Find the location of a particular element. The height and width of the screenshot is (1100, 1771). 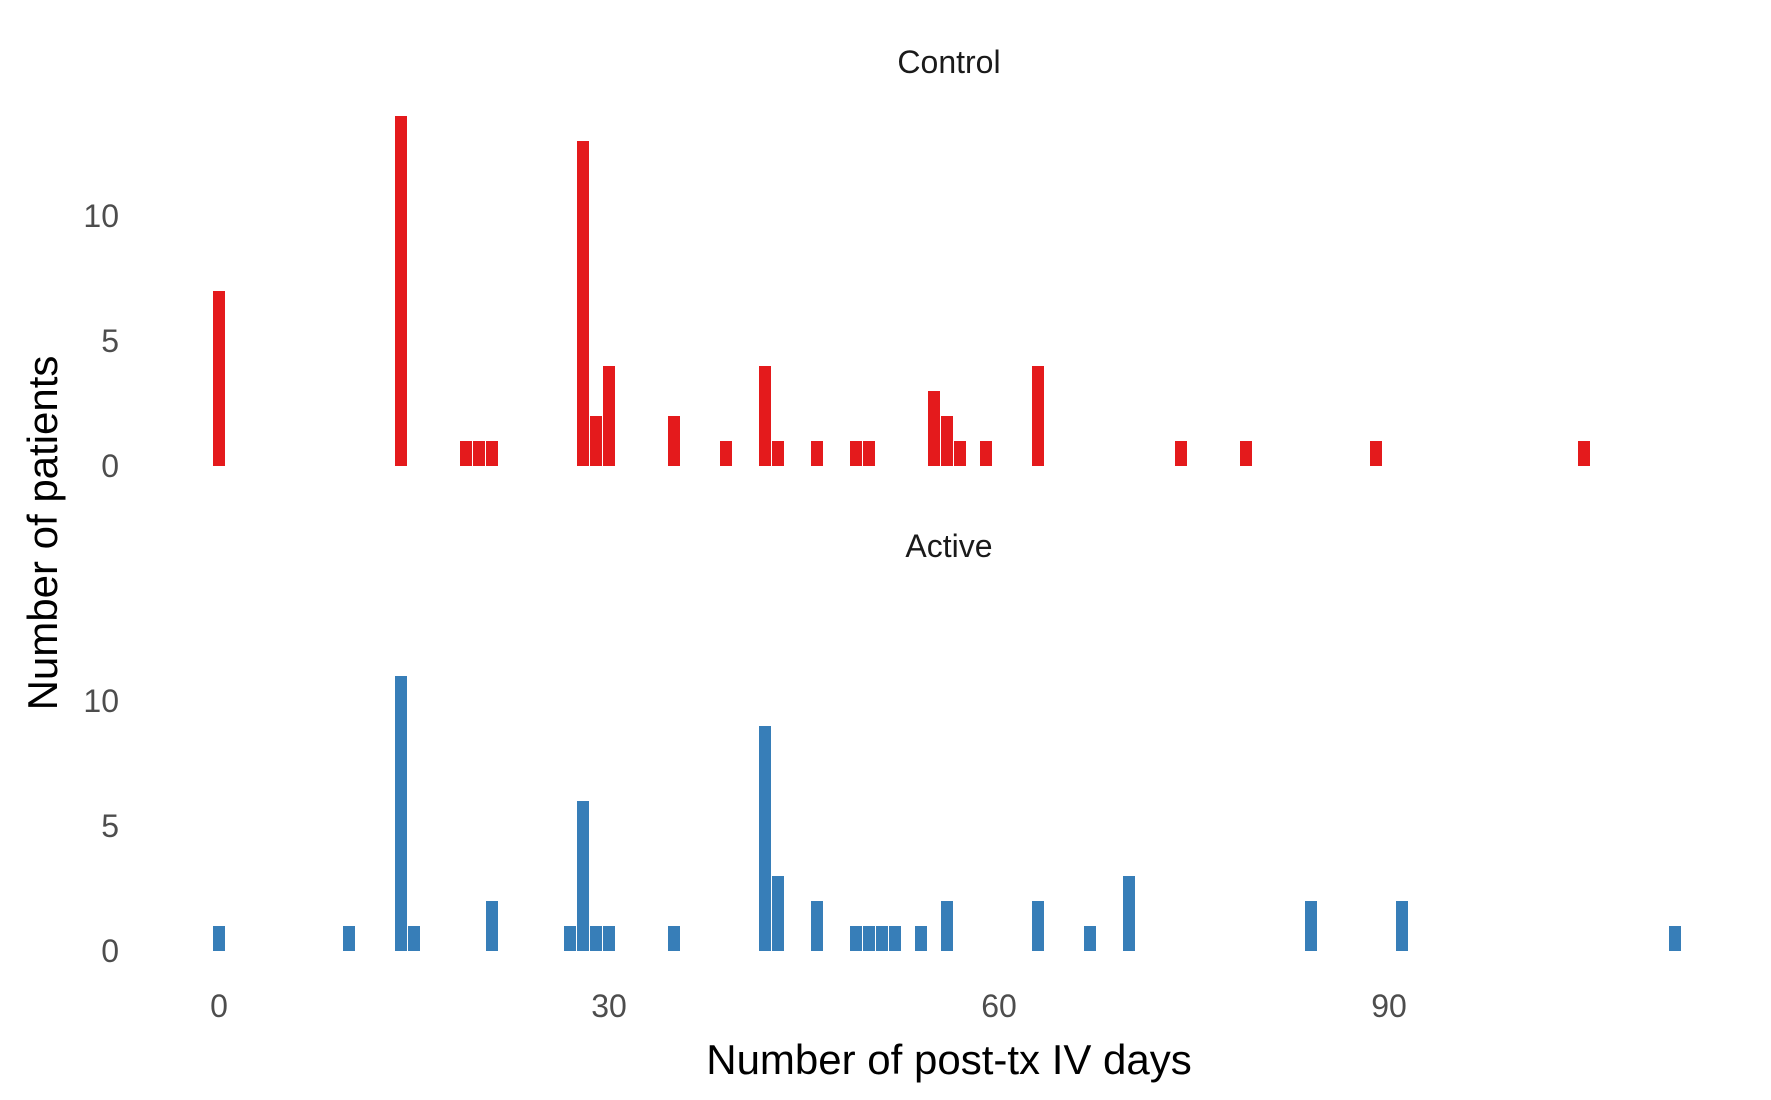

y-axis-ticks-active: 0 5 10 is located at coordinates (101, 826).